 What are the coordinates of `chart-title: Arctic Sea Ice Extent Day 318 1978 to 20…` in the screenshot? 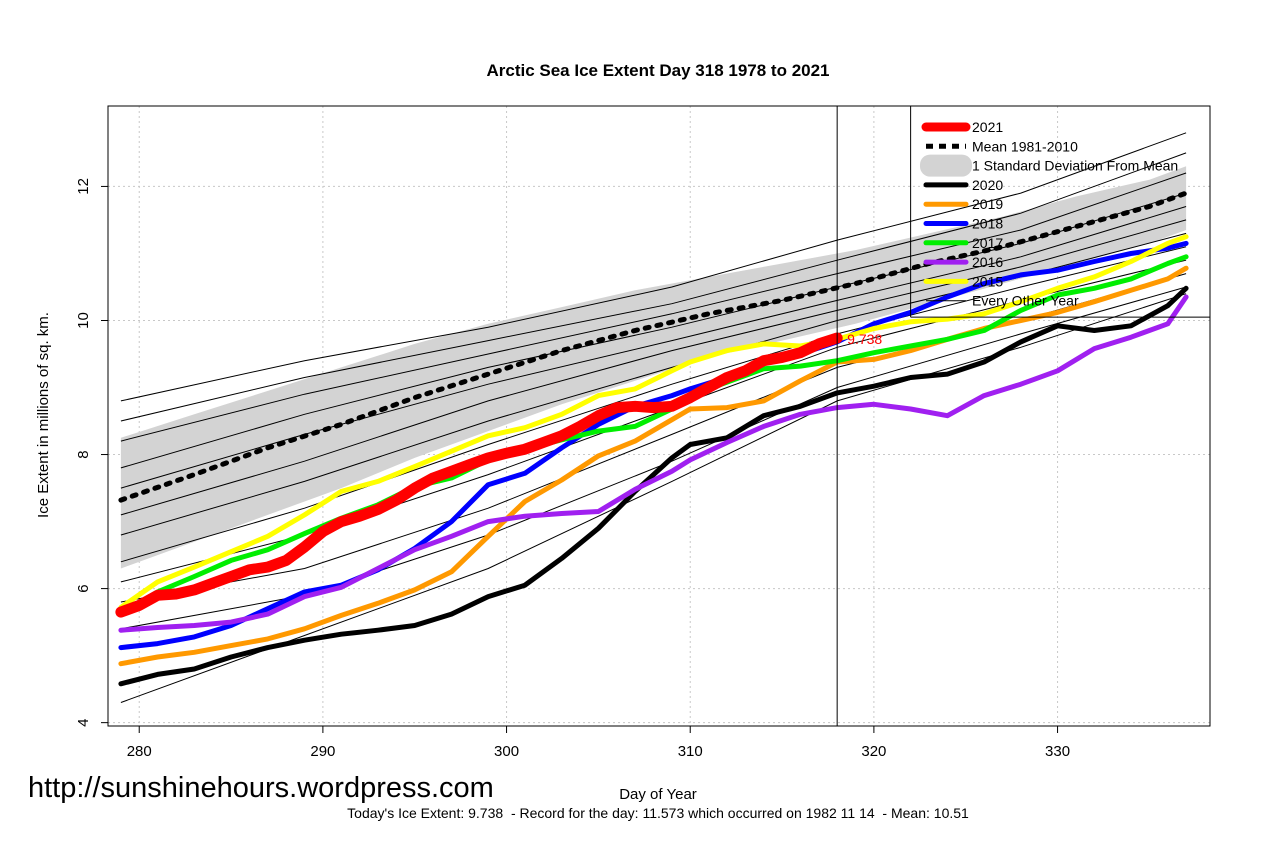 It's located at (657, 70).